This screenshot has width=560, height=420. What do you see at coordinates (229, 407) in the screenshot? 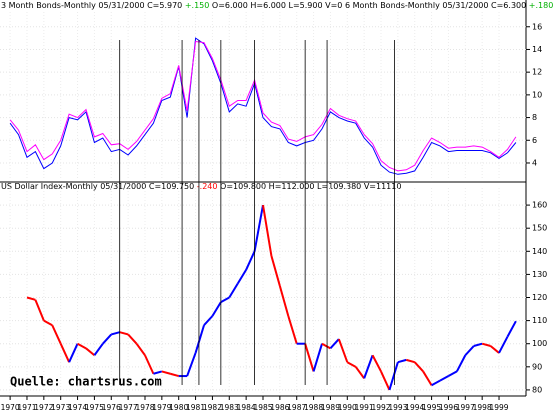
I see `x-tick-label: 1983` at bounding box center [229, 407].